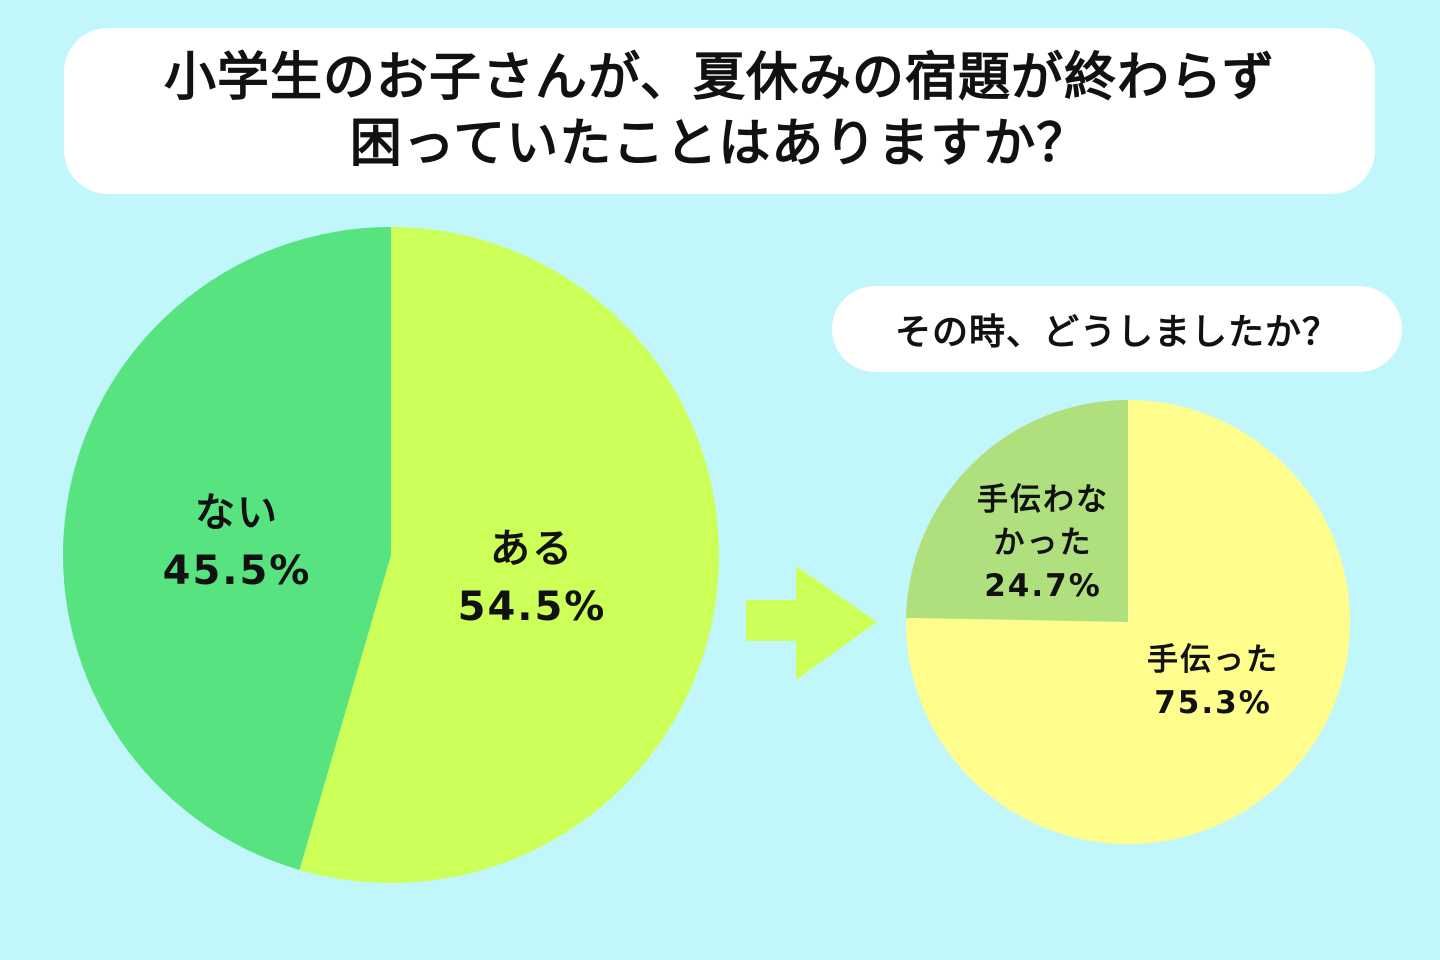 This screenshot has height=960, width=1440. I want to click on pie-label-tetsudatta-name: 手伝った, so click(1213, 660).